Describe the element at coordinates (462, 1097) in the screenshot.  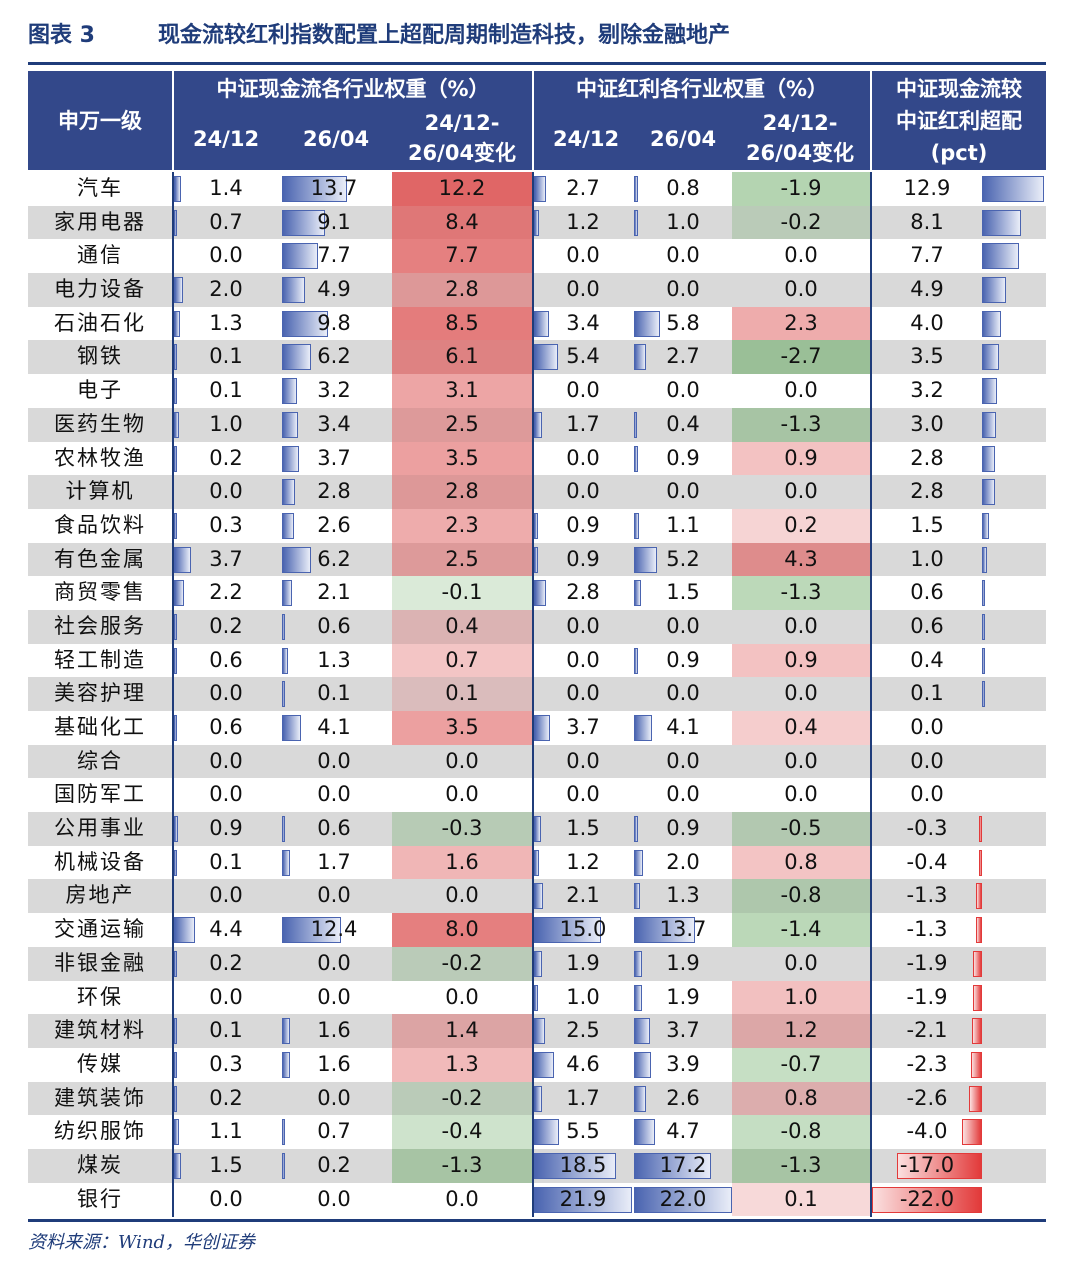
I see `cf-change-value: -0.2` at that location.